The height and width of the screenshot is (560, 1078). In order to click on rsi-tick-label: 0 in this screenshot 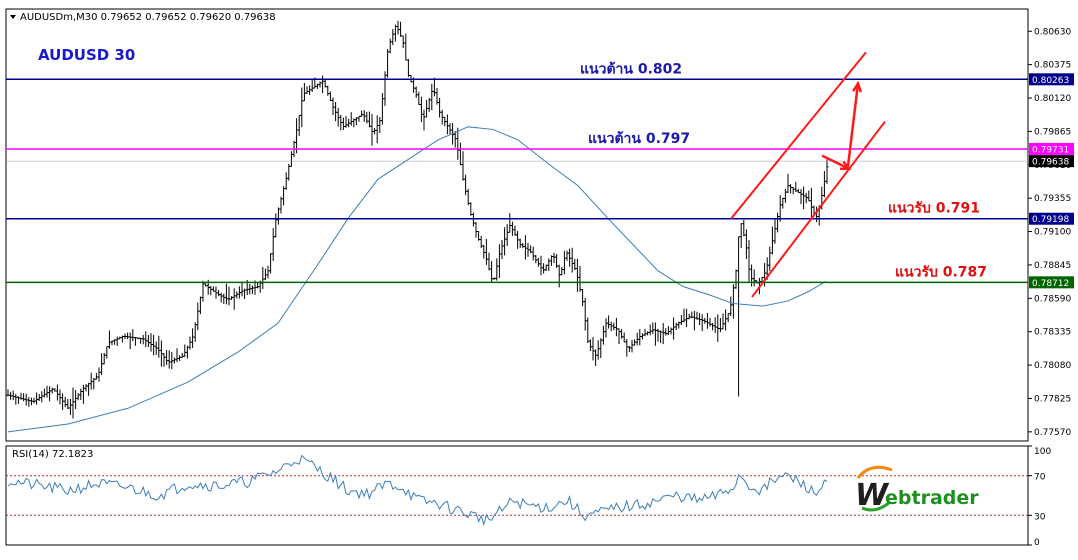, I will do `click(1037, 543)`.